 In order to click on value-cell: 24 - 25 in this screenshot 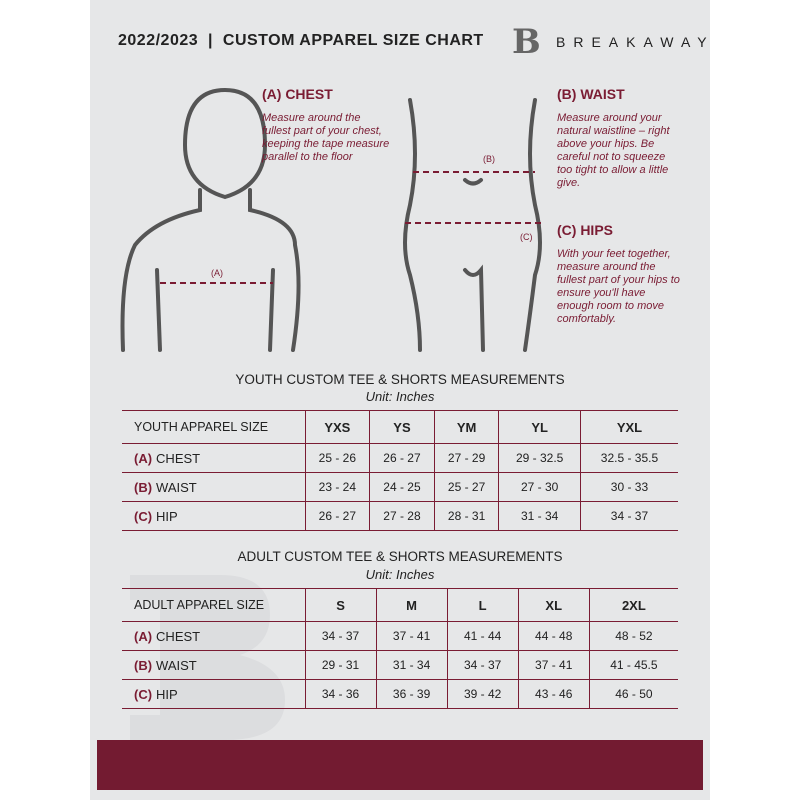, I will do `click(402, 487)`.